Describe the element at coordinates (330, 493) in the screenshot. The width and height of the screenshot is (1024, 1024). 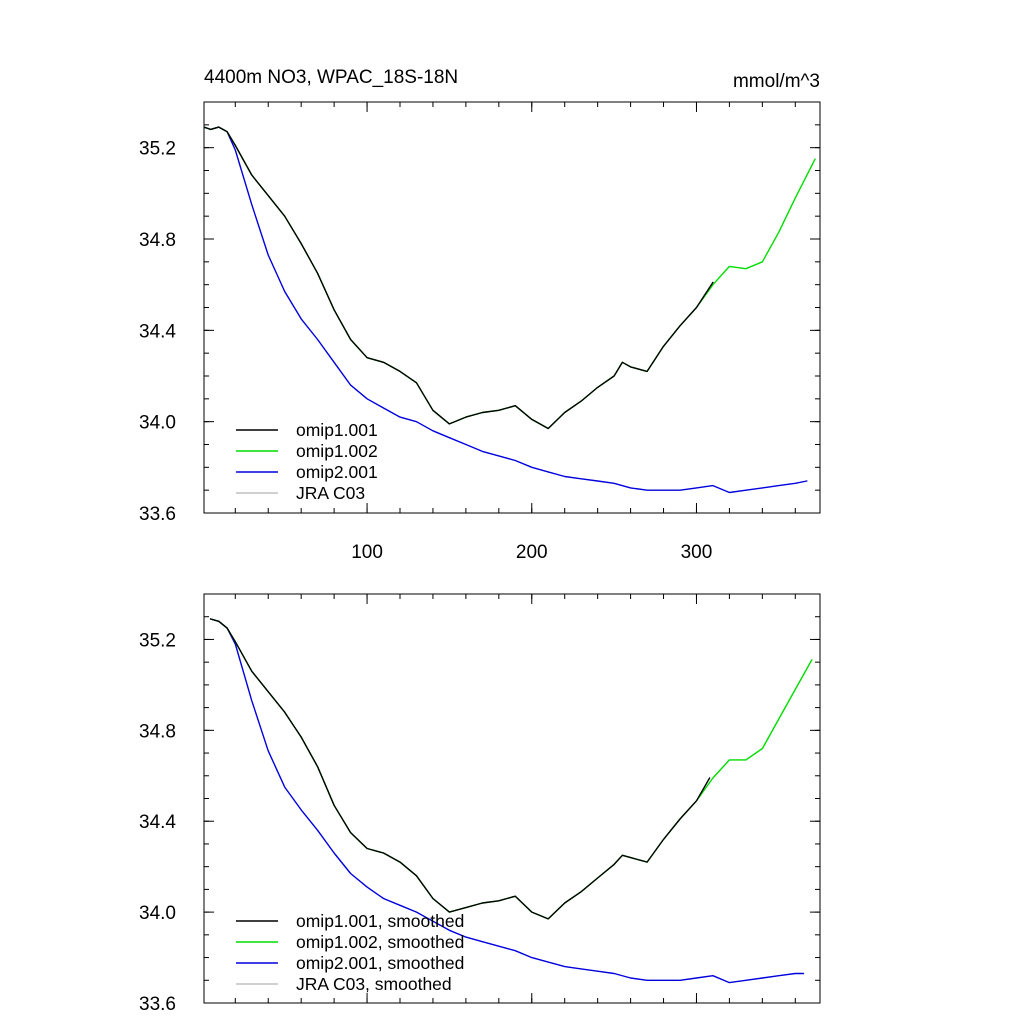
I see `panel-top-legend-label: JRA C03` at that location.